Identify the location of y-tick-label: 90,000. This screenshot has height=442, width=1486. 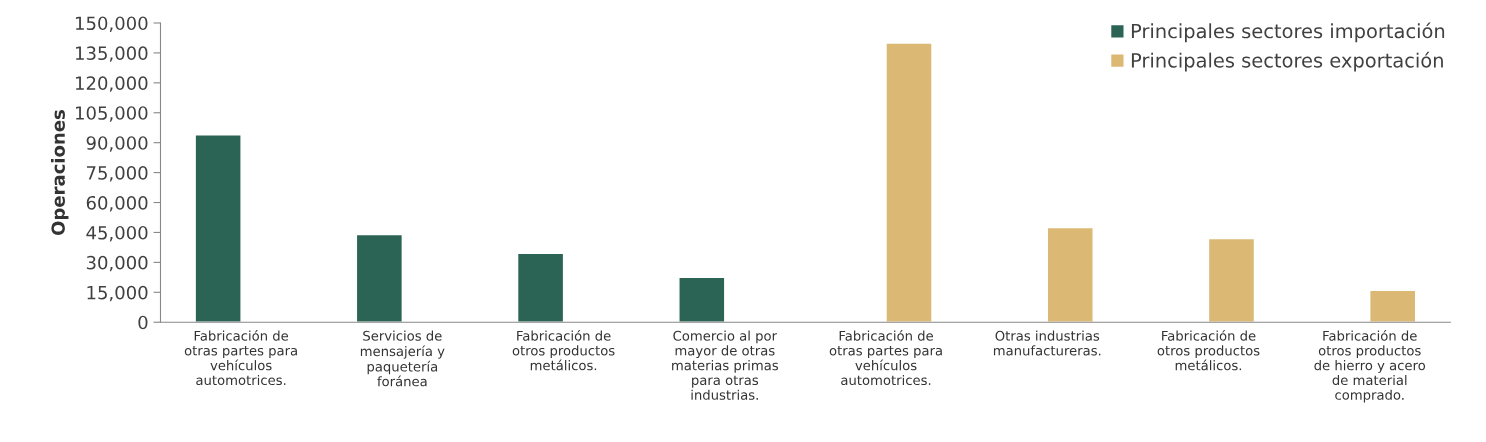
(117, 144).